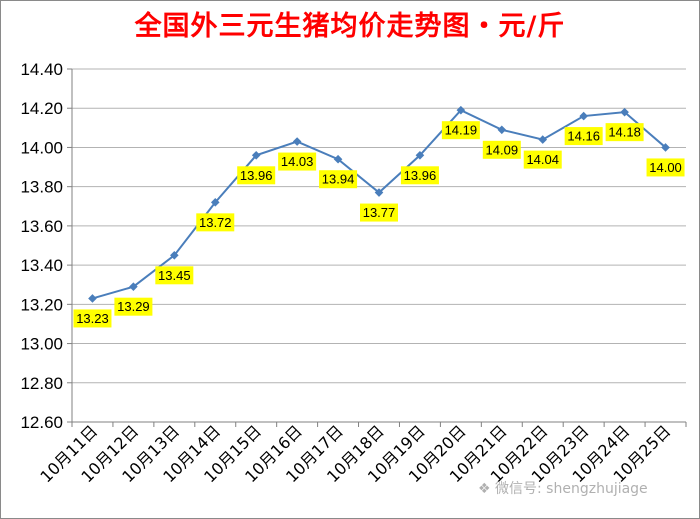 This screenshot has height=519, width=700. What do you see at coordinates (41, 108) in the screenshot?
I see `y-tick-label: 14.20` at bounding box center [41, 108].